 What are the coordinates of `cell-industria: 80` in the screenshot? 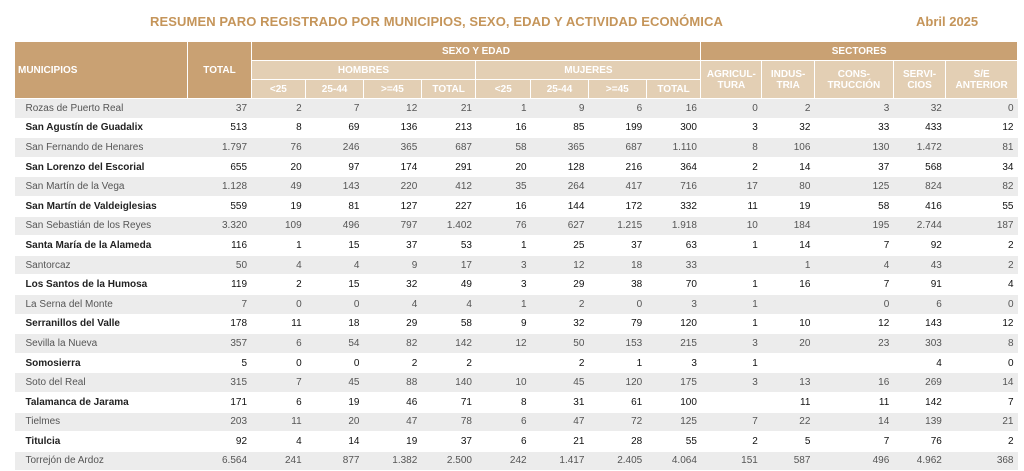 It's located at (788, 186).